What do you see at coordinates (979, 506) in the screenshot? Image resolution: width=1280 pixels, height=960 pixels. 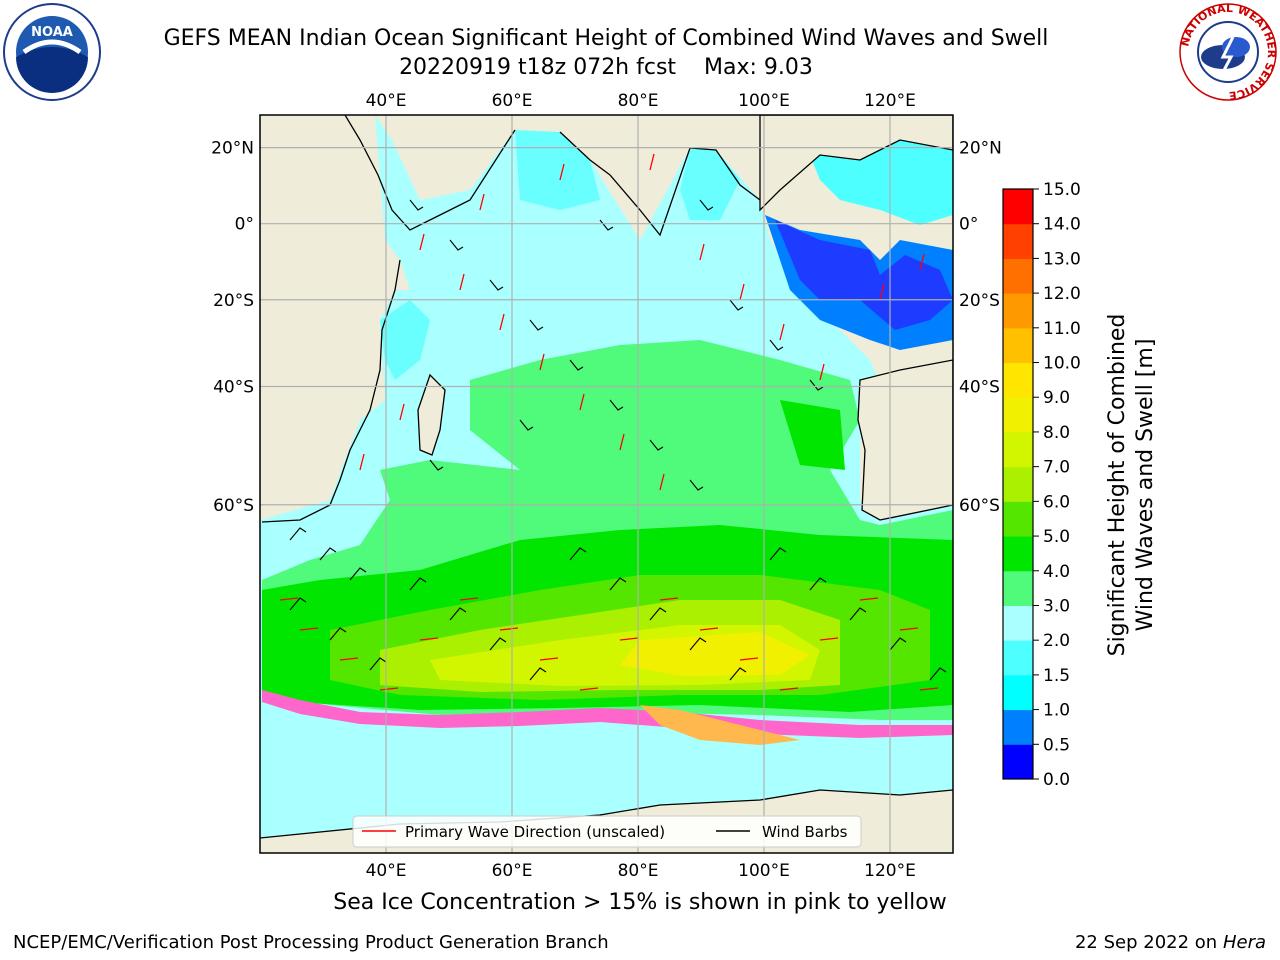 I see `lat-label-right: 60°S` at bounding box center [979, 506].